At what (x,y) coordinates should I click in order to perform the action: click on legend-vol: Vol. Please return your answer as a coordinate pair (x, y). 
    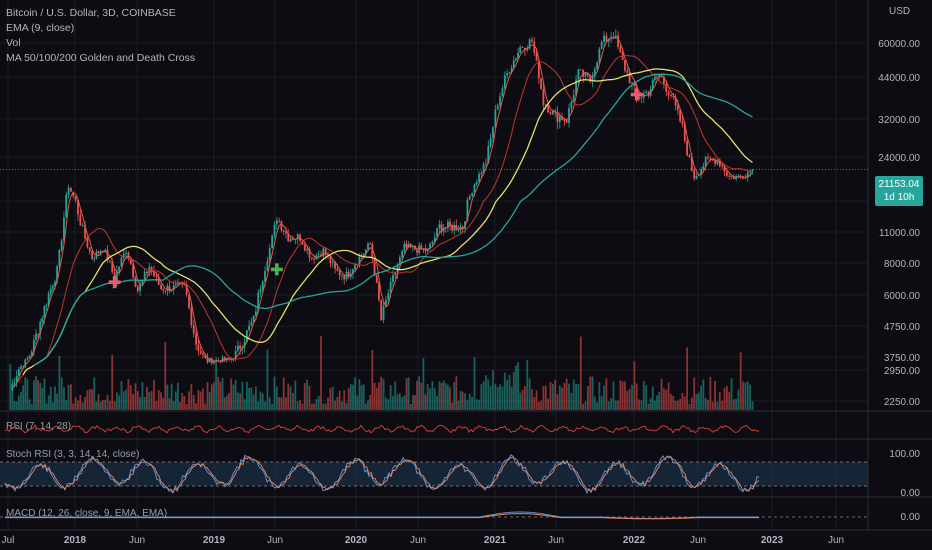
    Looking at the image, I should click on (13, 43).